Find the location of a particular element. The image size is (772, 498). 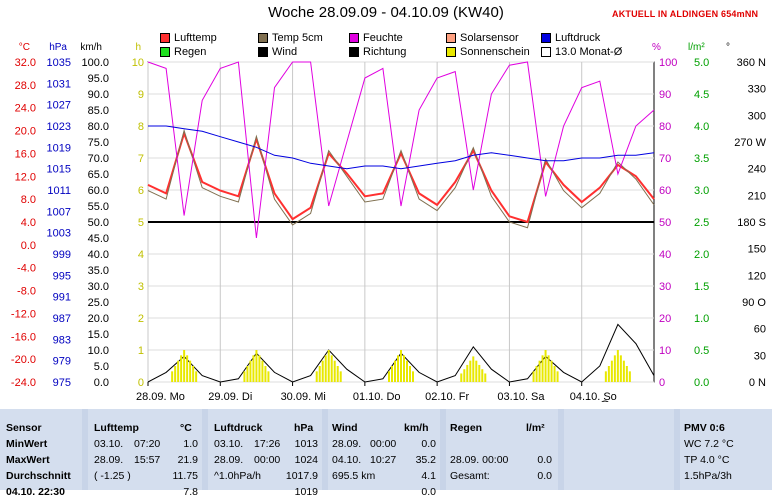

regen-total-value: 0.0 is located at coordinates (544, 476).